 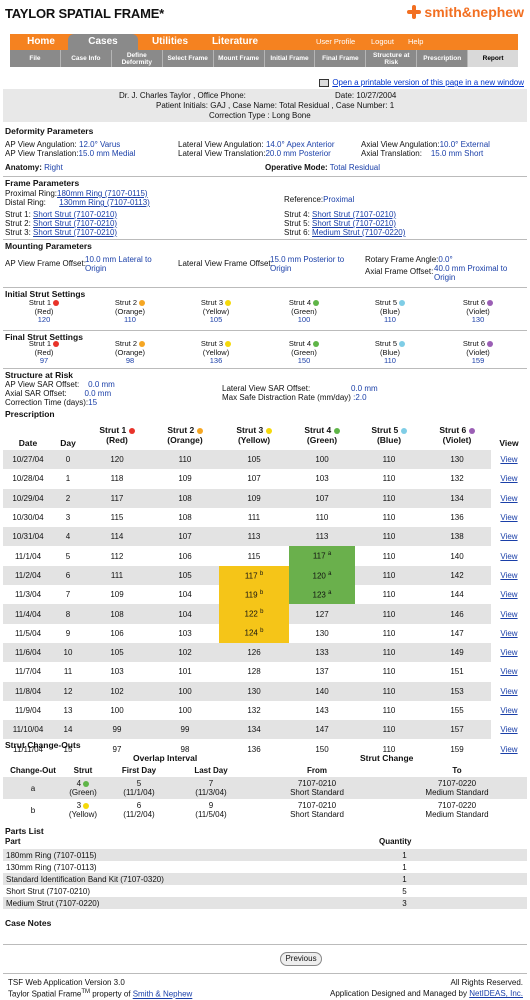 What do you see at coordinates (162, 994) in the screenshot?
I see `smith-nephew-link: Smith & Nephew` at bounding box center [162, 994].